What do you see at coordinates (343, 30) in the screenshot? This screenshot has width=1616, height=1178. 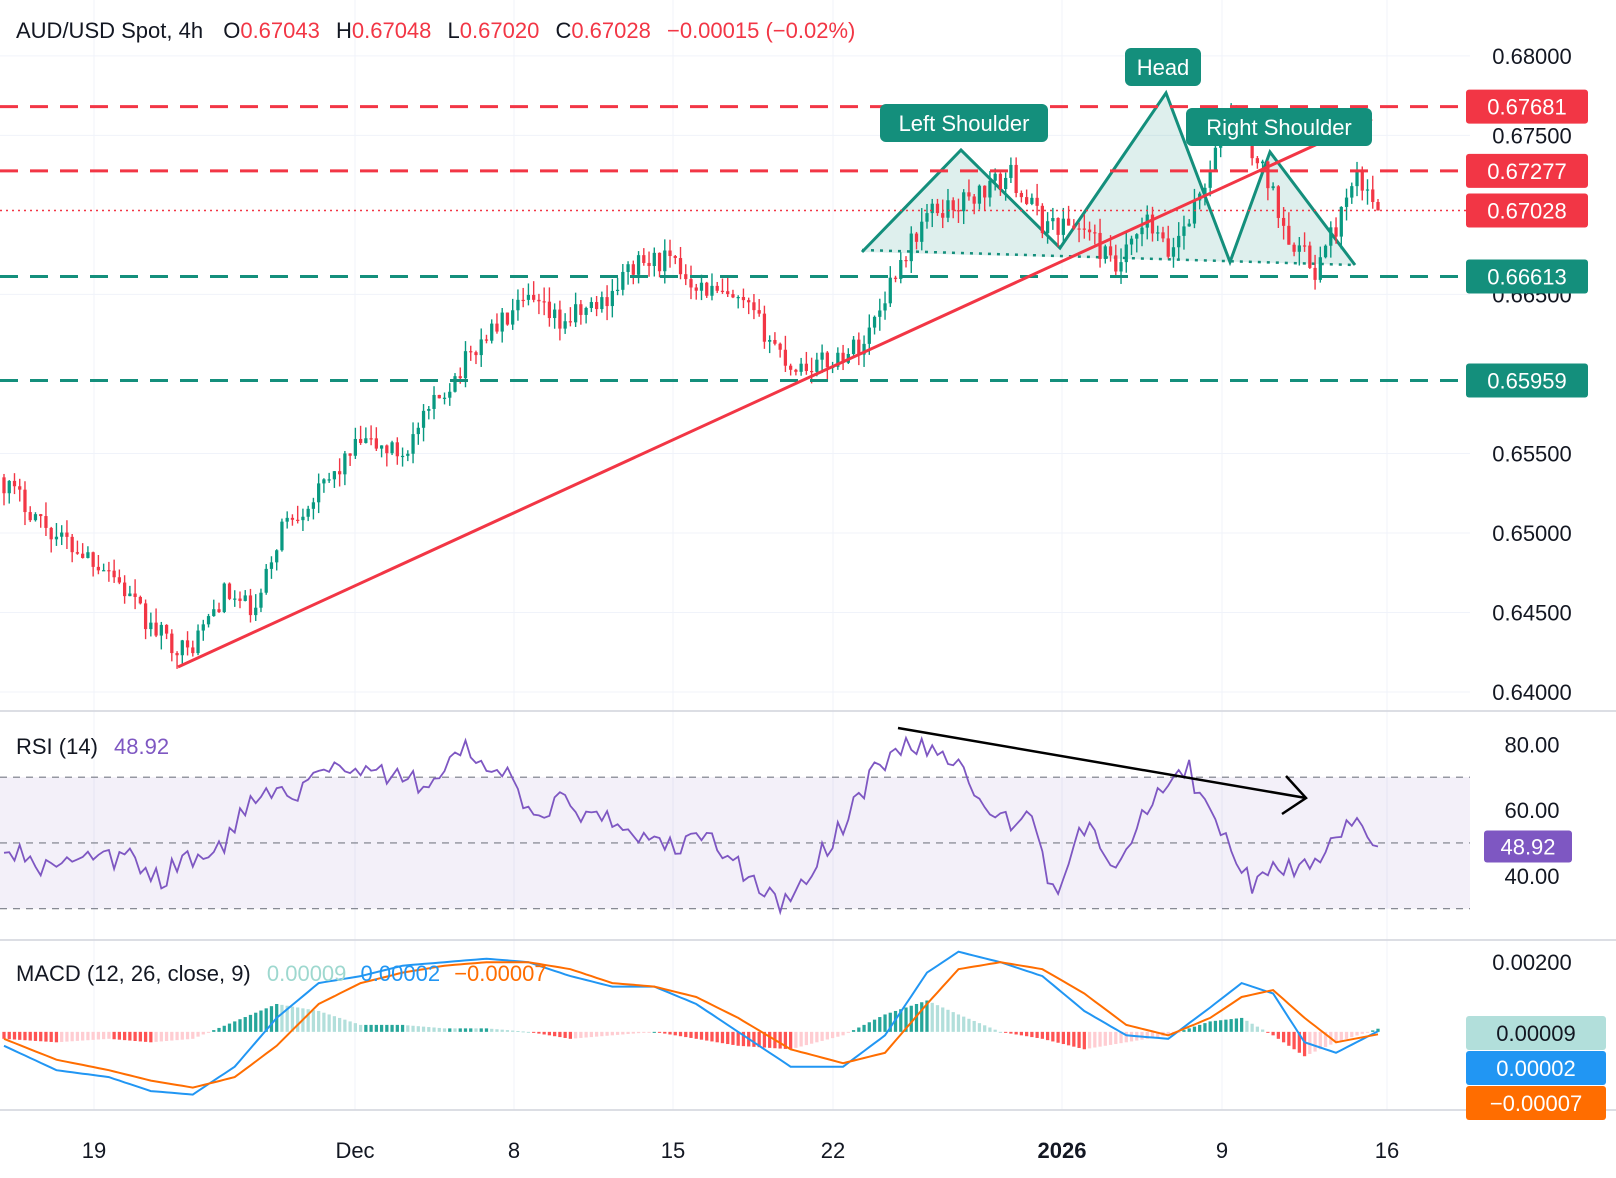 I see `high-label: H` at bounding box center [343, 30].